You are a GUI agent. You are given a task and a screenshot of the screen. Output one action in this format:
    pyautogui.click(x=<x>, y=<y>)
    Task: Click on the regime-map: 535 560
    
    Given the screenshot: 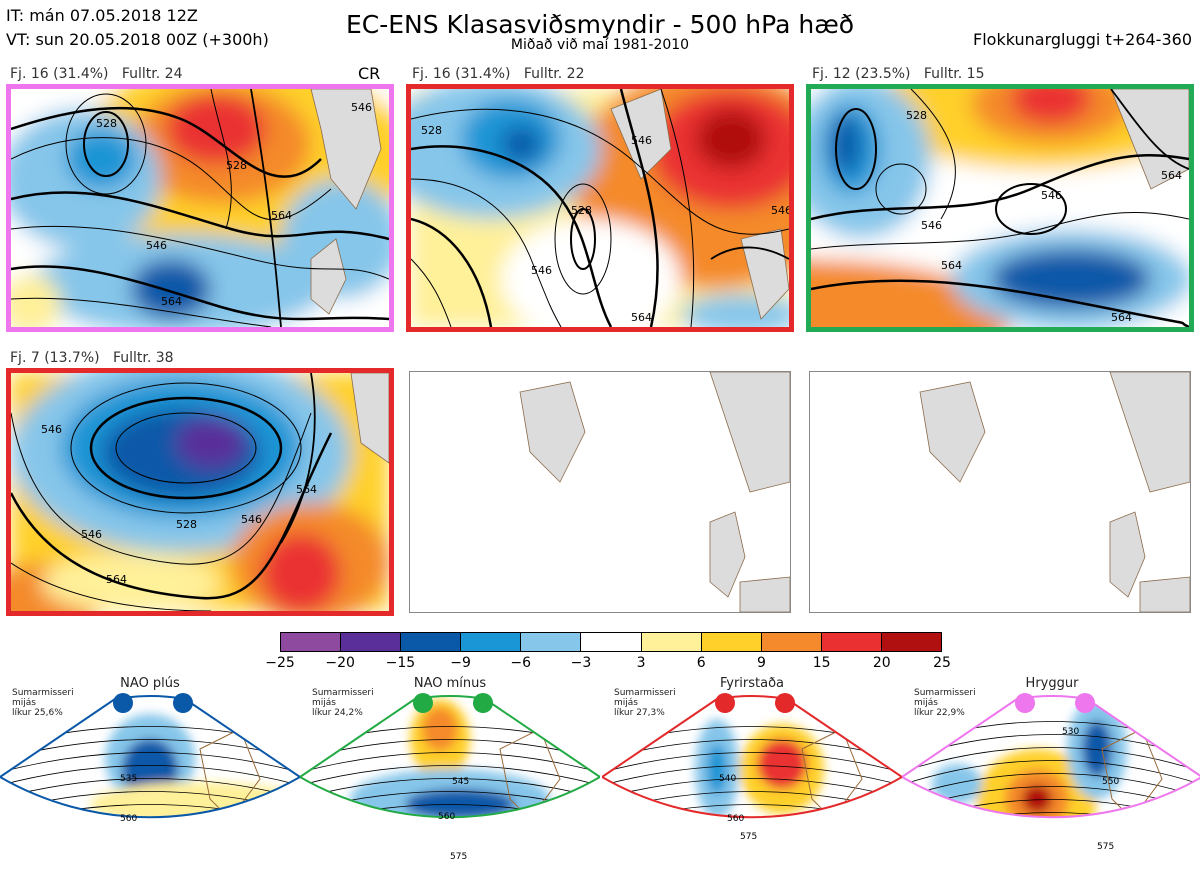 What is the action you would take?
    pyautogui.click(x=150, y=759)
    